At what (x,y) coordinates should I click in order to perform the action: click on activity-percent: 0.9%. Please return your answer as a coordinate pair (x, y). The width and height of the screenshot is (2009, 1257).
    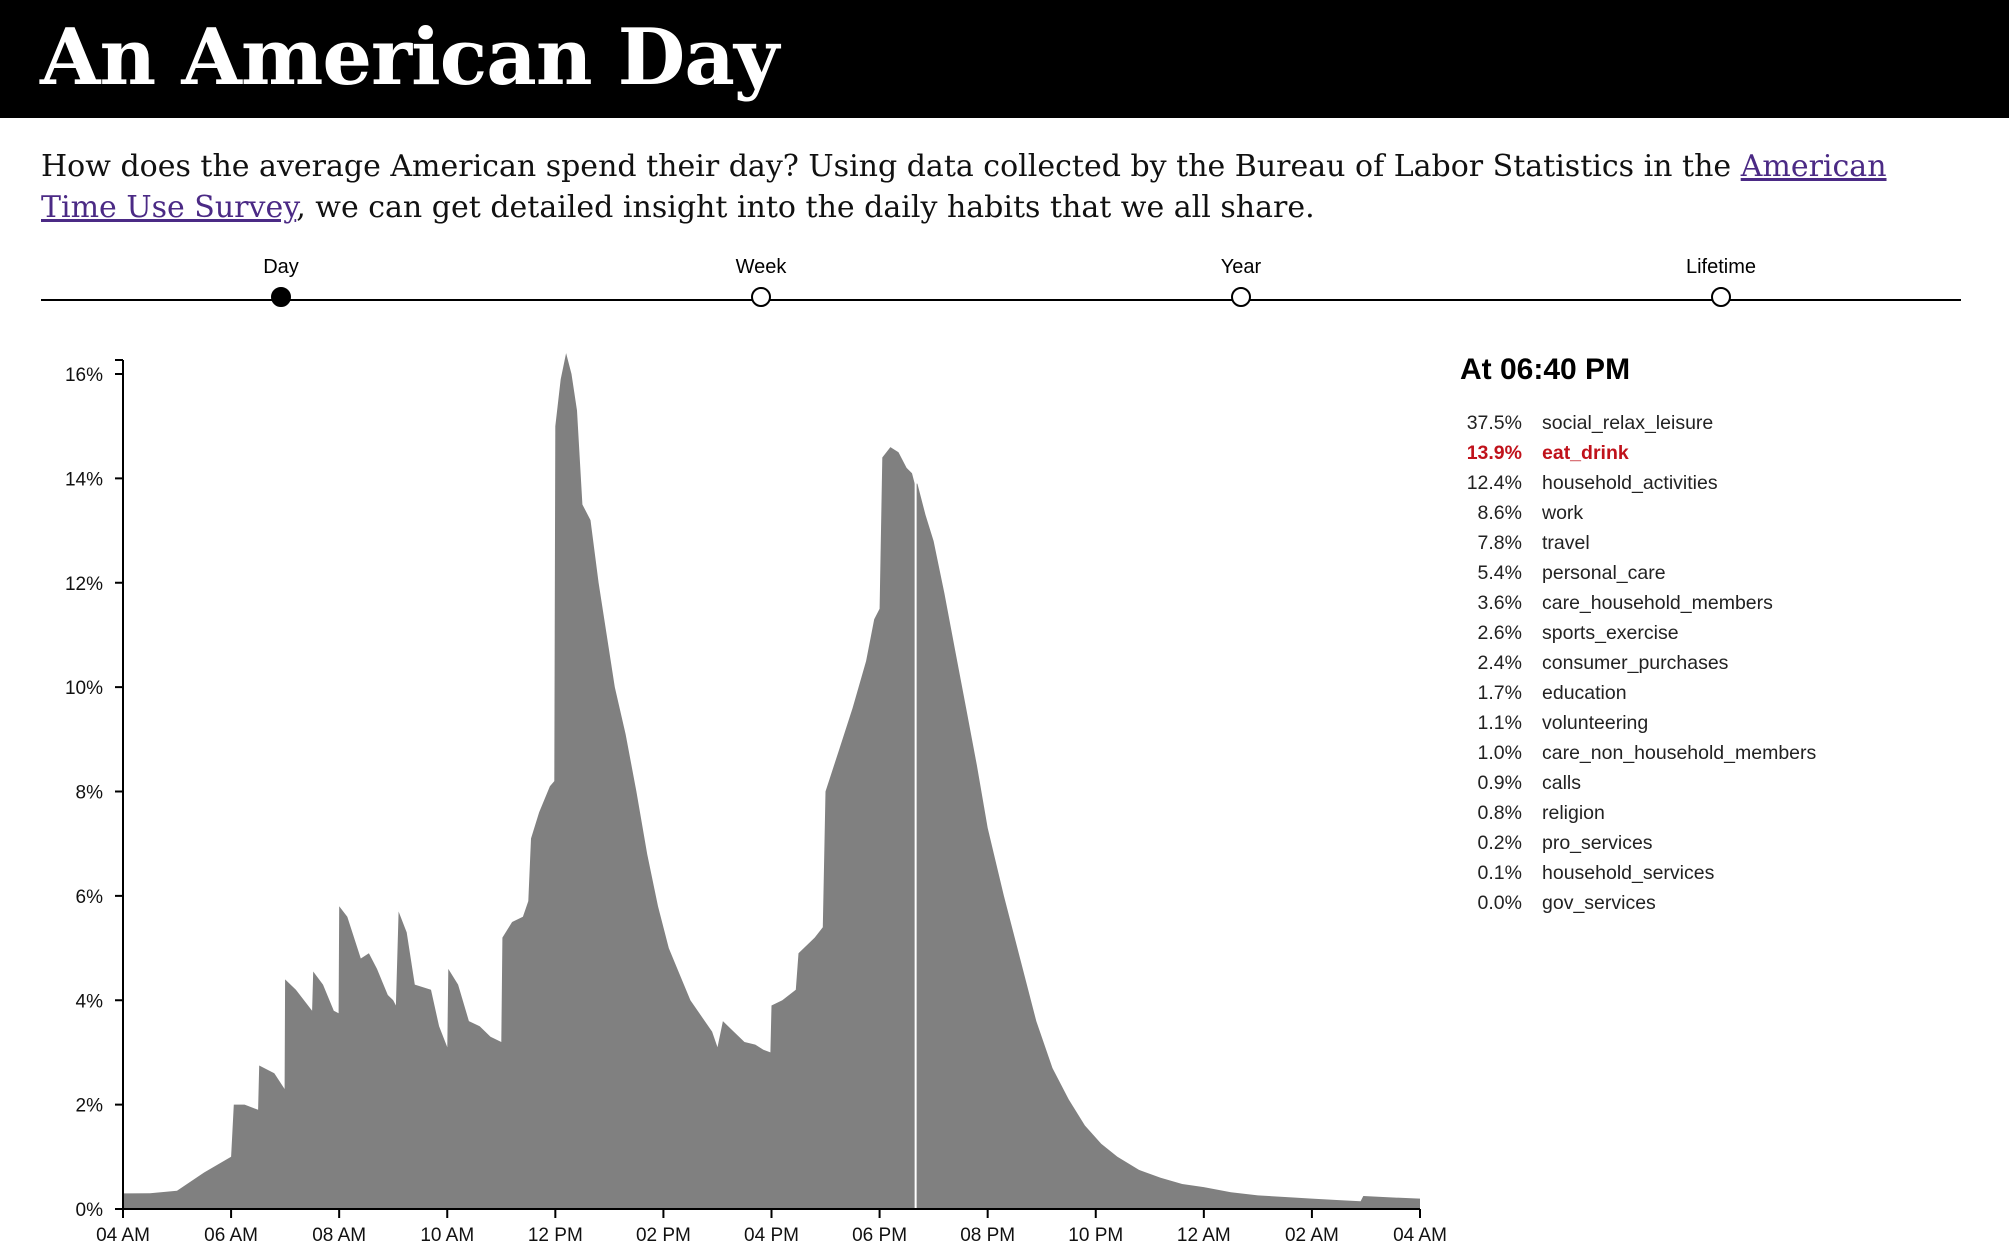
    Looking at the image, I should click on (1499, 783).